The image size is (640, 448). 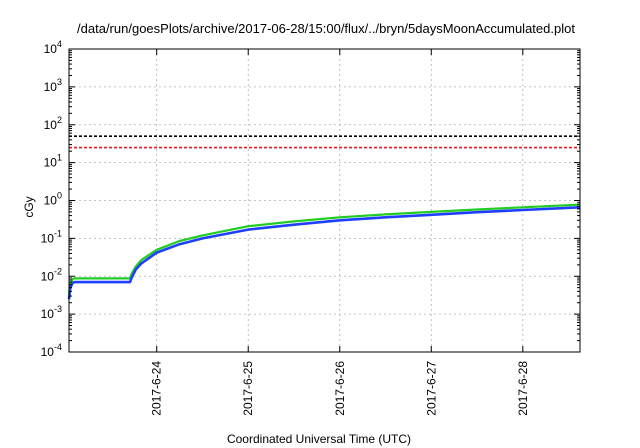 What do you see at coordinates (51, 350) in the screenshot?
I see `y-tick-label: 10⁻⁴` at bounding box center [51, 350].